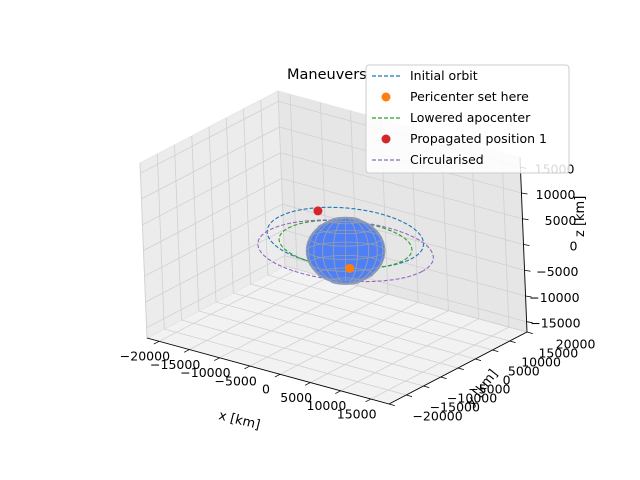 The height and width of the screenshot is (480, 640). I want to click on x-tick-label: 0, so click(266, 389).